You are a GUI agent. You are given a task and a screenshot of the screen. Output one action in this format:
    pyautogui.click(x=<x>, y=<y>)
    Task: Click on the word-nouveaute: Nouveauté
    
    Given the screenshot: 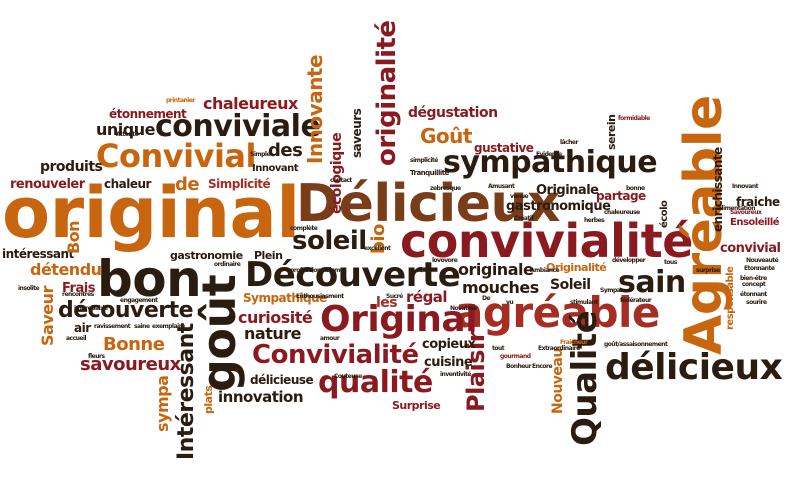 What is the action you would take?
    pyautogui.click(x=762, y=260)
    